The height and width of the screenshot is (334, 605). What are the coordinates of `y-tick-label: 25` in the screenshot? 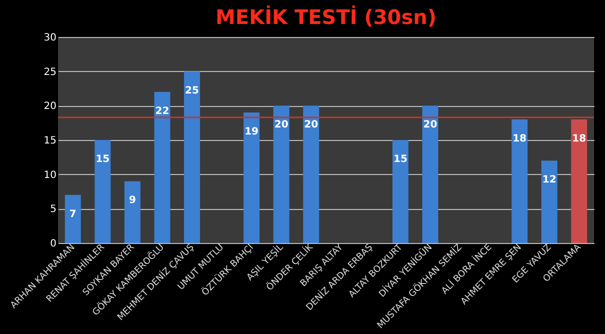 It's located at (50, 72).